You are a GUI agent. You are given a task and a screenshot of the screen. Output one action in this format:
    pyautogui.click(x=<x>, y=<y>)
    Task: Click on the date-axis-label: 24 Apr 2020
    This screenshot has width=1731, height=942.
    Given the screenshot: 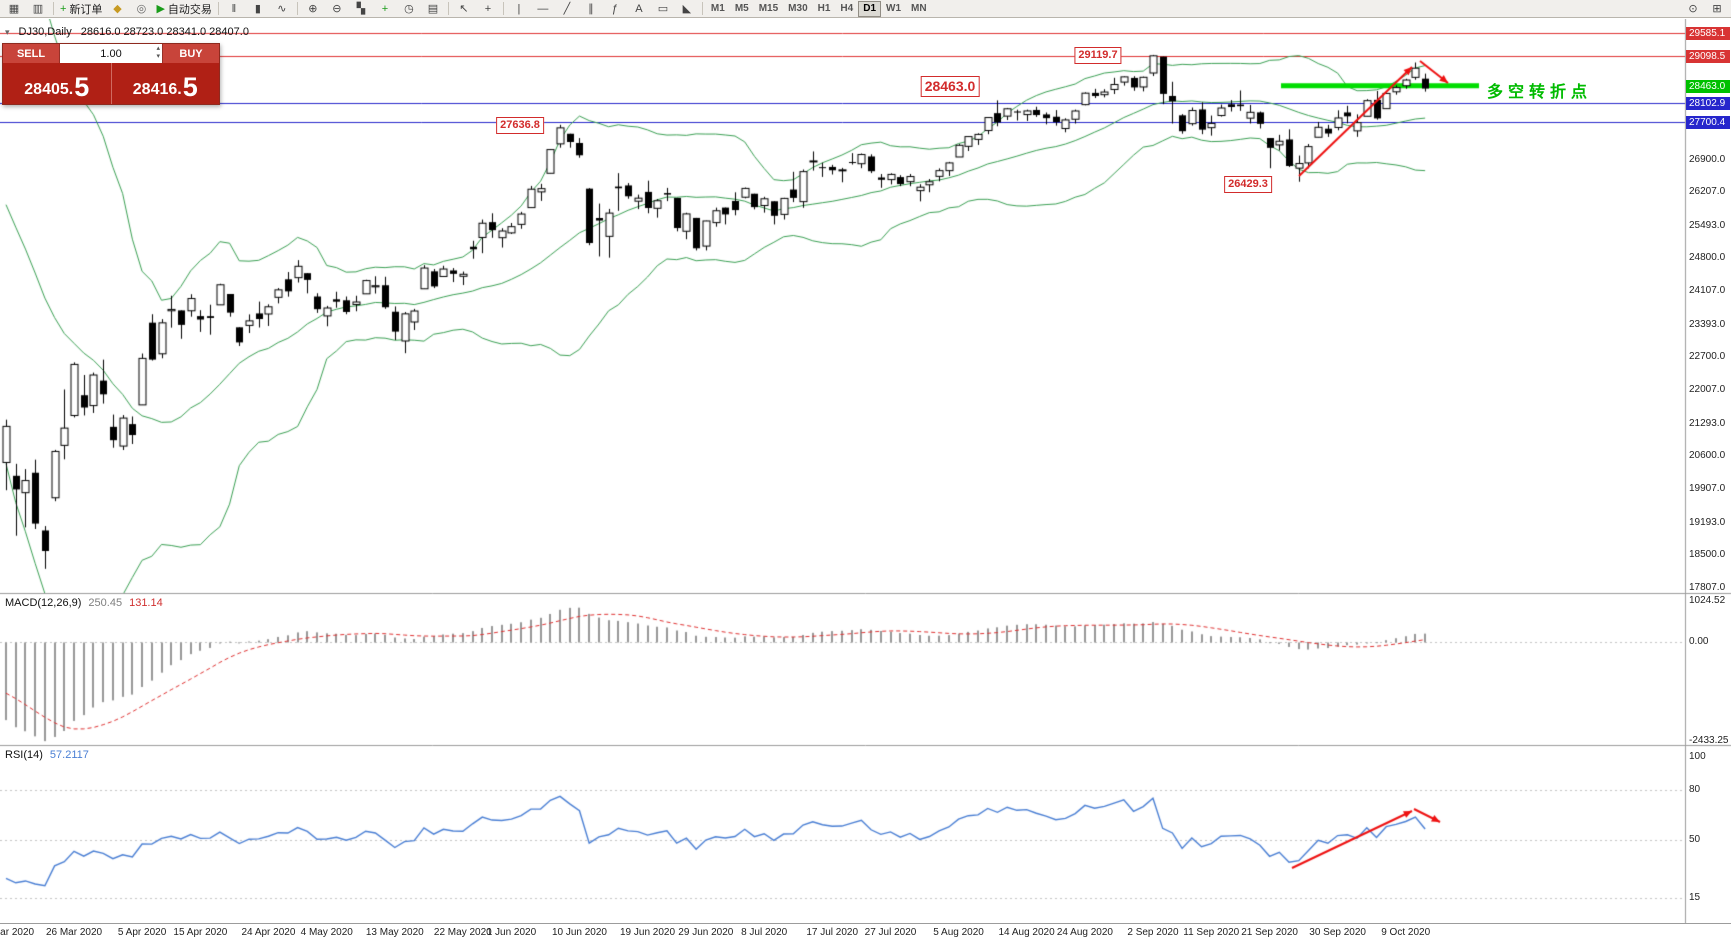 What is the action you would take?
    pyautogui.click(x=268, y=932)
    